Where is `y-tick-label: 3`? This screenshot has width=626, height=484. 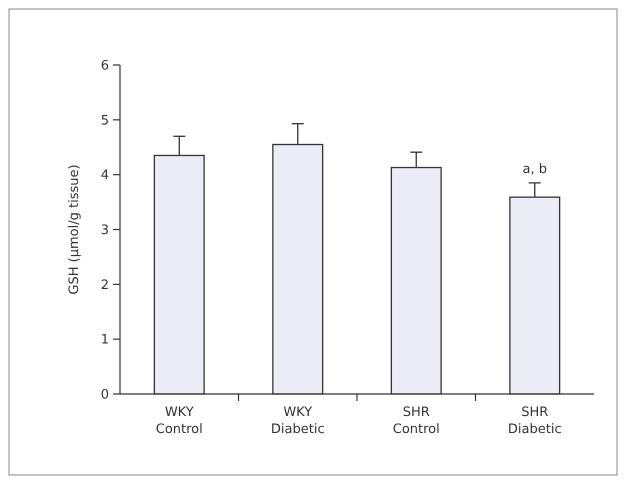 y-tick-label: 3 is located at coordinates (104, 230).